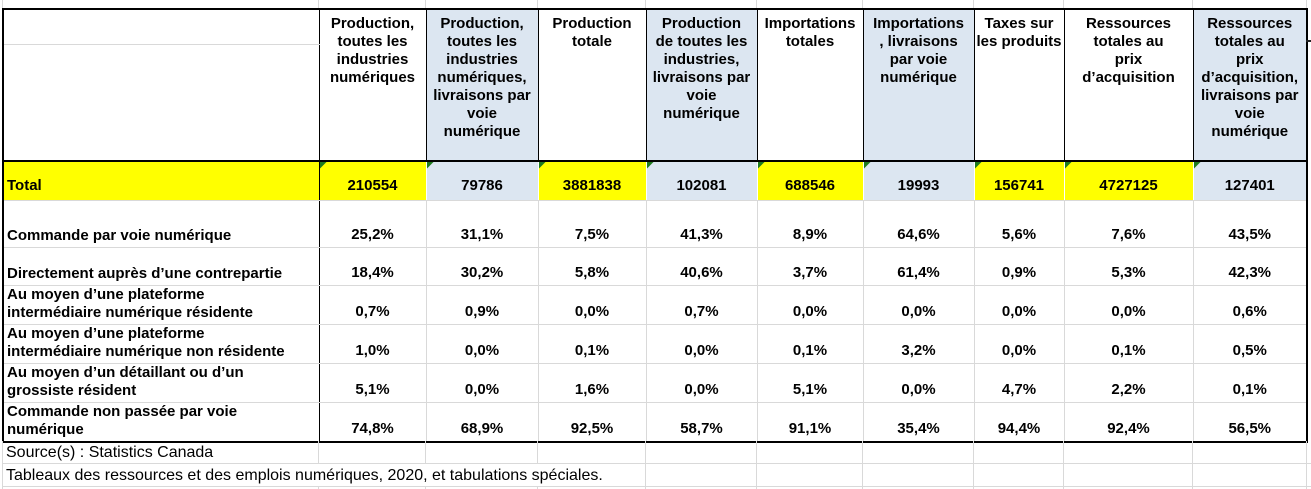 The image size is (1311, 489). Describe the element at coordinates (810, 181) in the screenshot. I see `total-value-cell: 688546` at that location.